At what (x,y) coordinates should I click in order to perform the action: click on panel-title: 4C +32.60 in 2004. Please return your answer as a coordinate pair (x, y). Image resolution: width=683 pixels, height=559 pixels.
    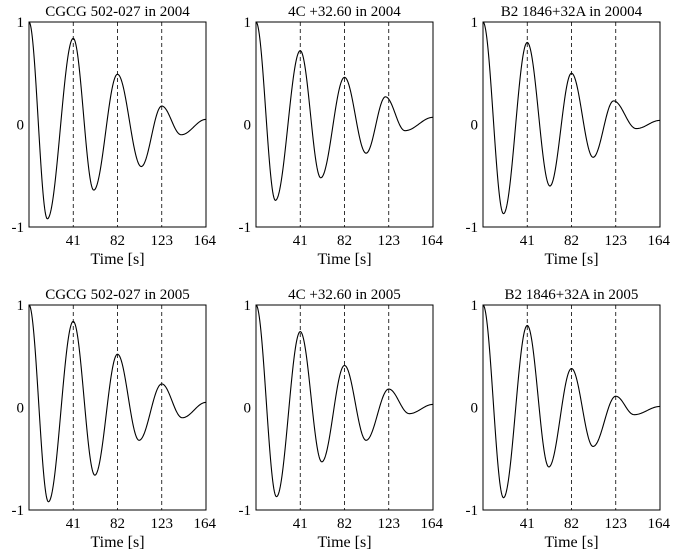
    Looking at the image, I should click on (344, 12).